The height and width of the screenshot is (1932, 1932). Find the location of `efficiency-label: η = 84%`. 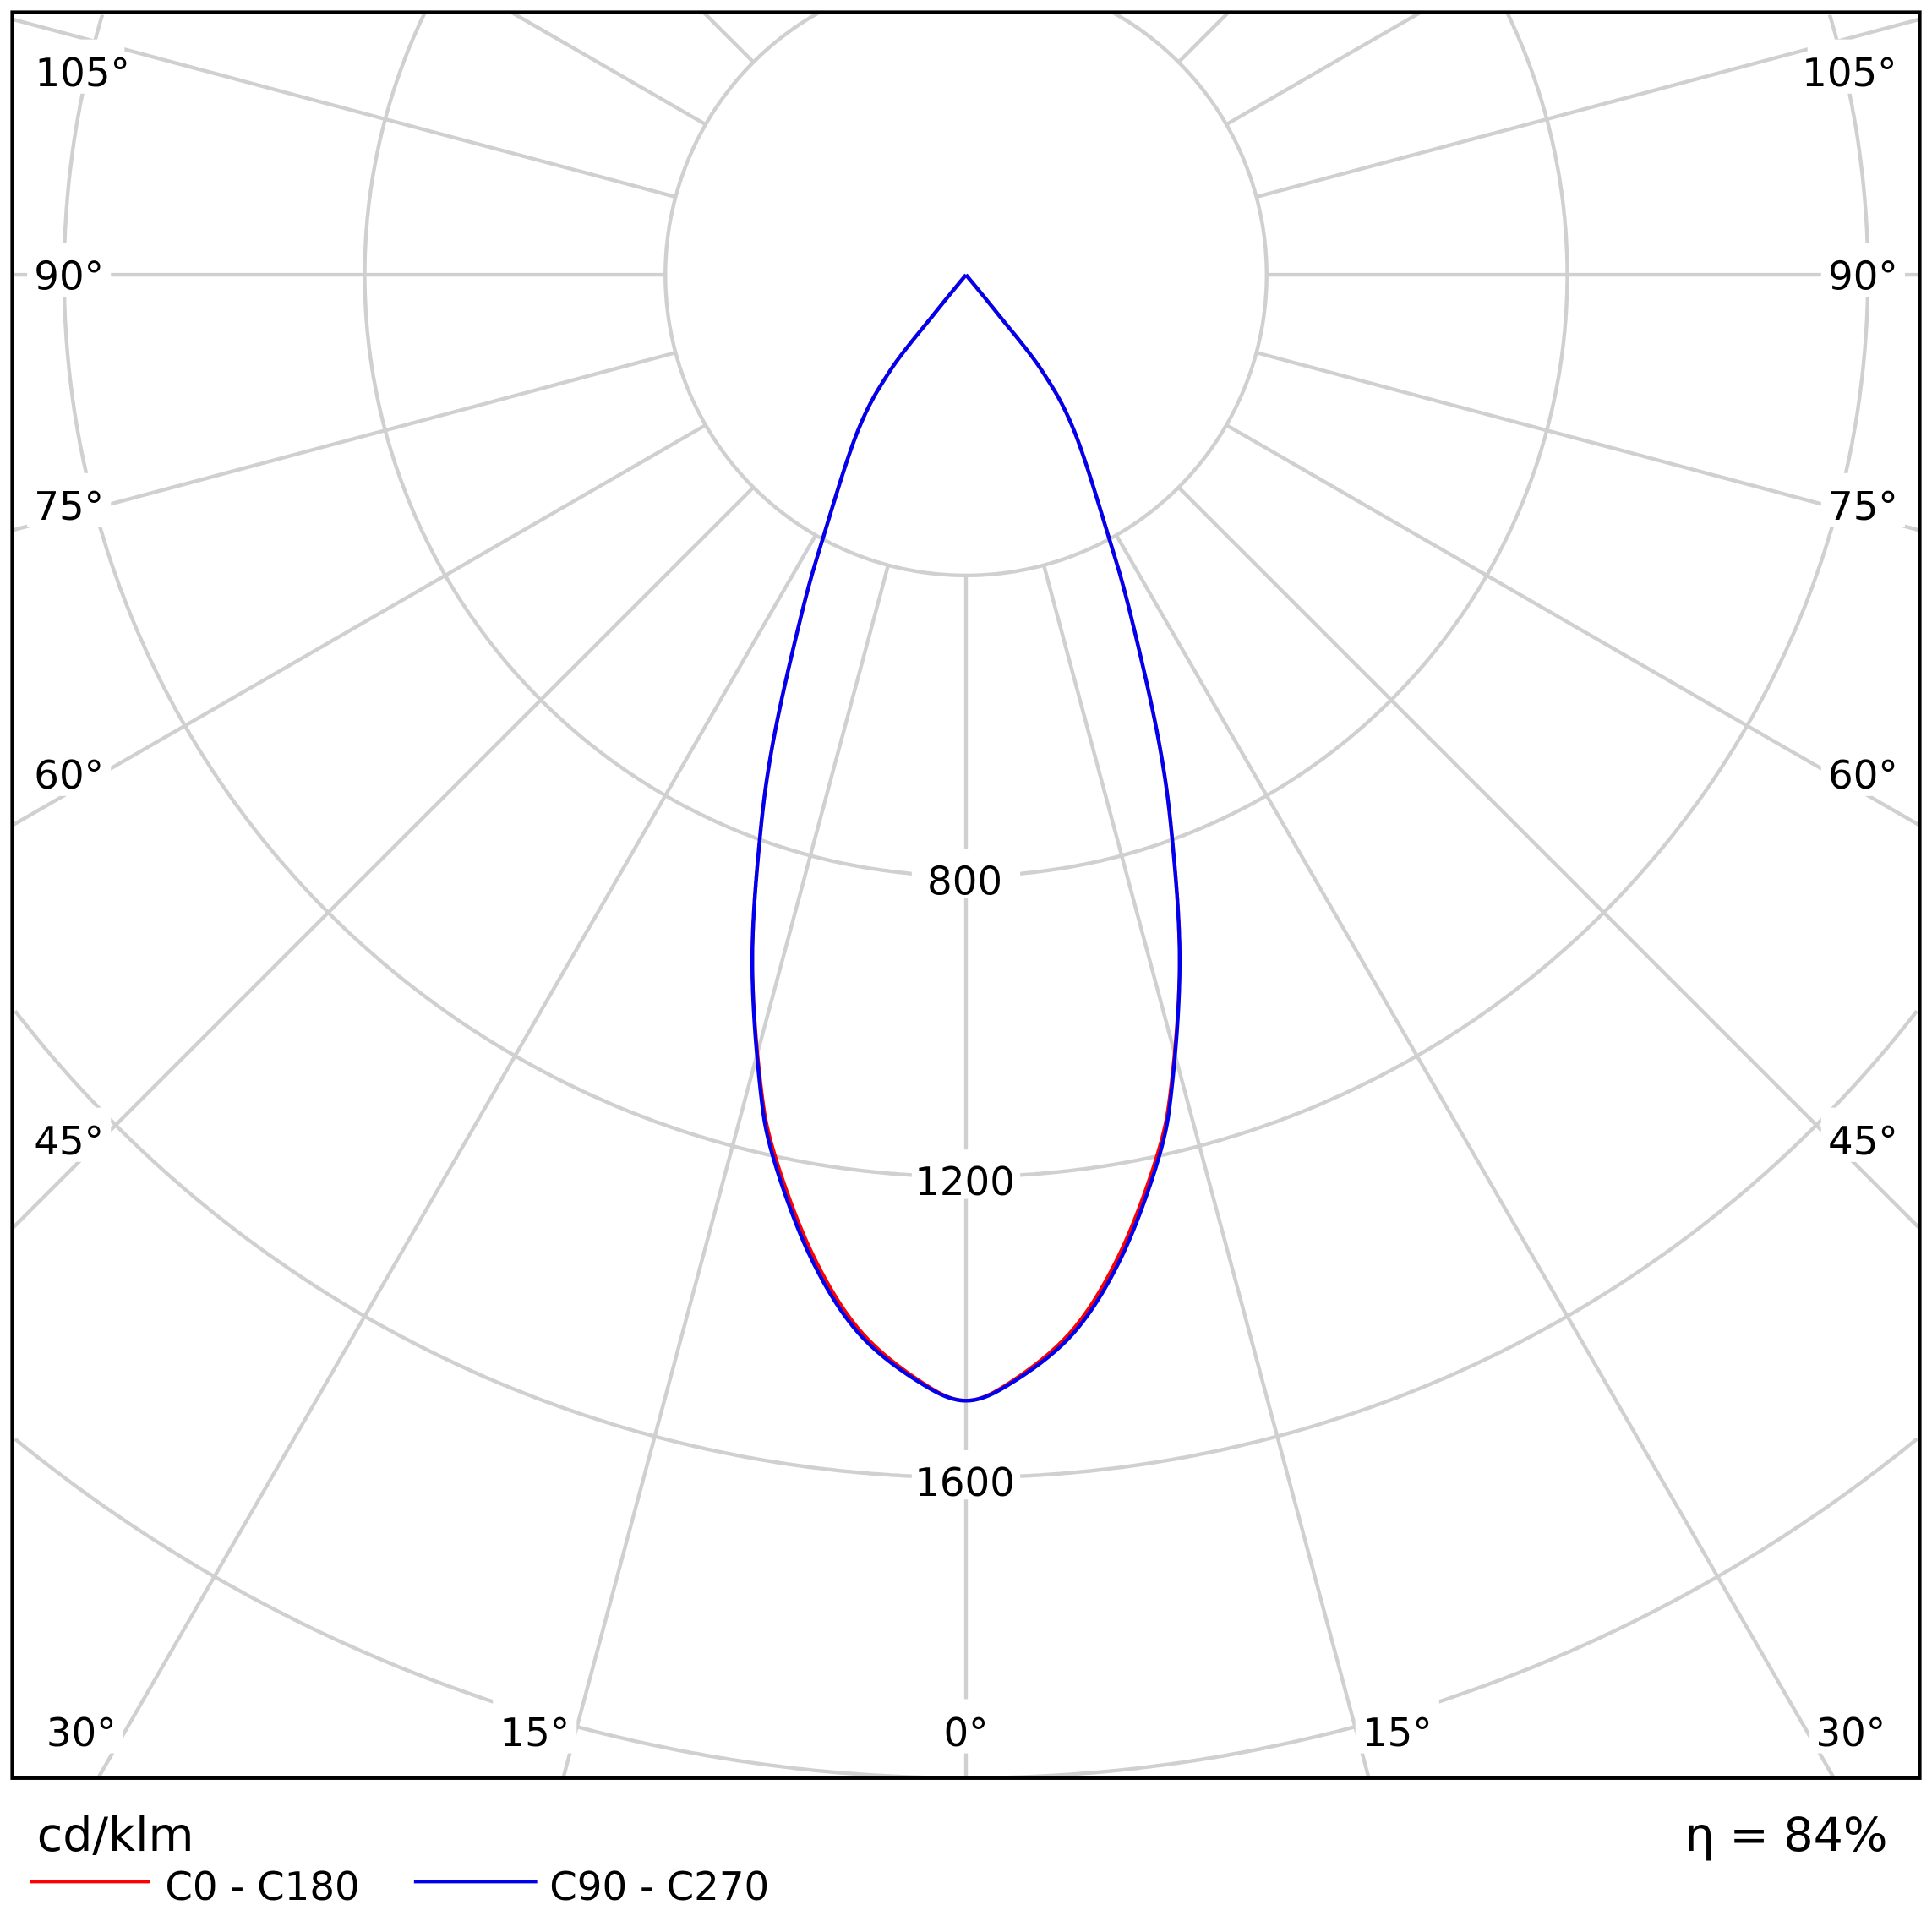

efficiency-label: η = 84% is located at coordinates (1786, 1836).